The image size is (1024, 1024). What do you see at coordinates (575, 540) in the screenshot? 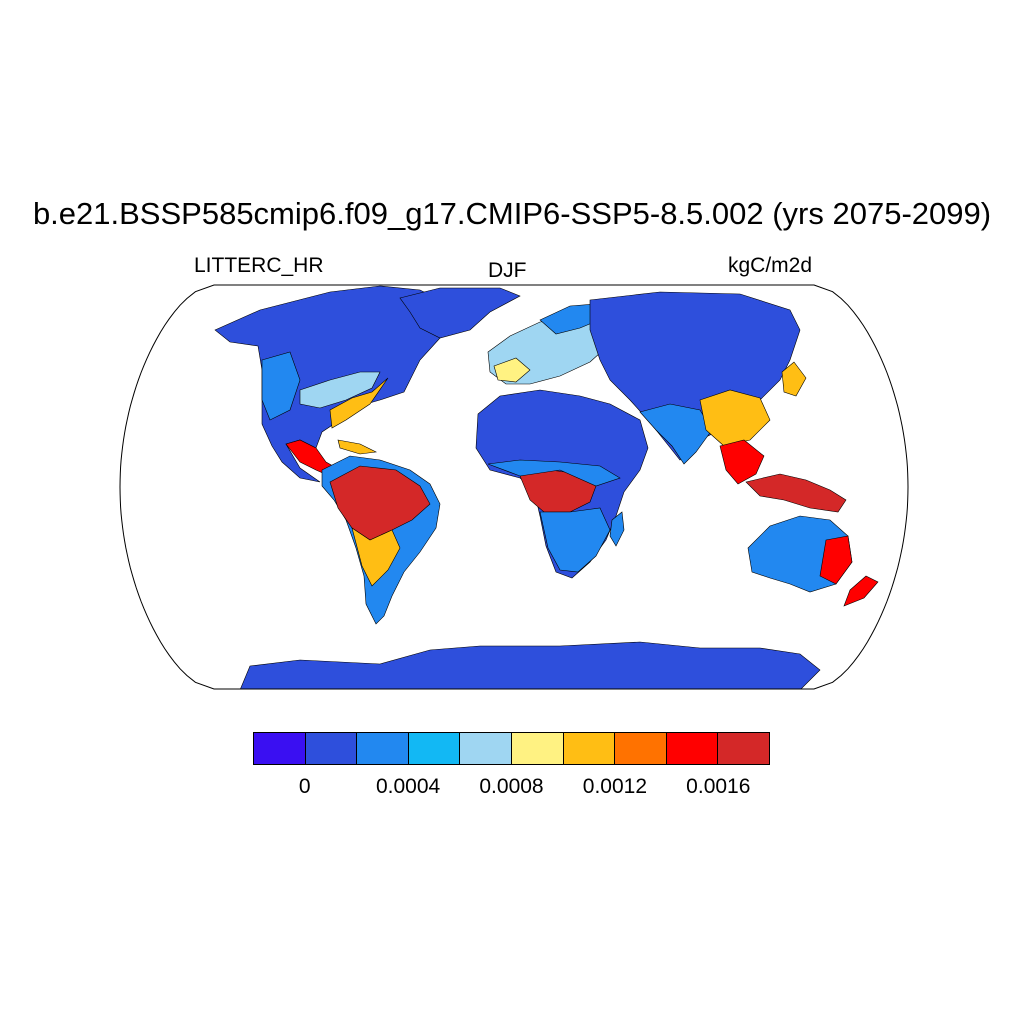
I see `southern-africa` at bounding box center [575, 540].